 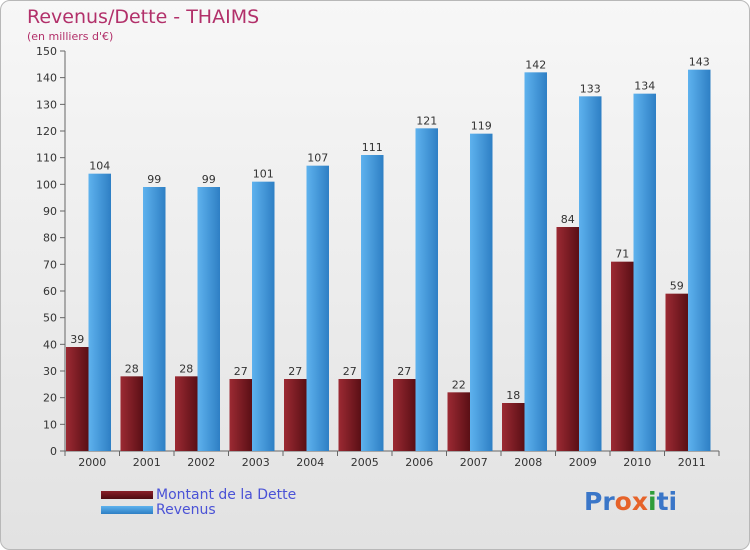 What do you see at coordinates (77, 339) in the screenshot?
I see `data-label-dette: 39` at bounding box center [77, 339].